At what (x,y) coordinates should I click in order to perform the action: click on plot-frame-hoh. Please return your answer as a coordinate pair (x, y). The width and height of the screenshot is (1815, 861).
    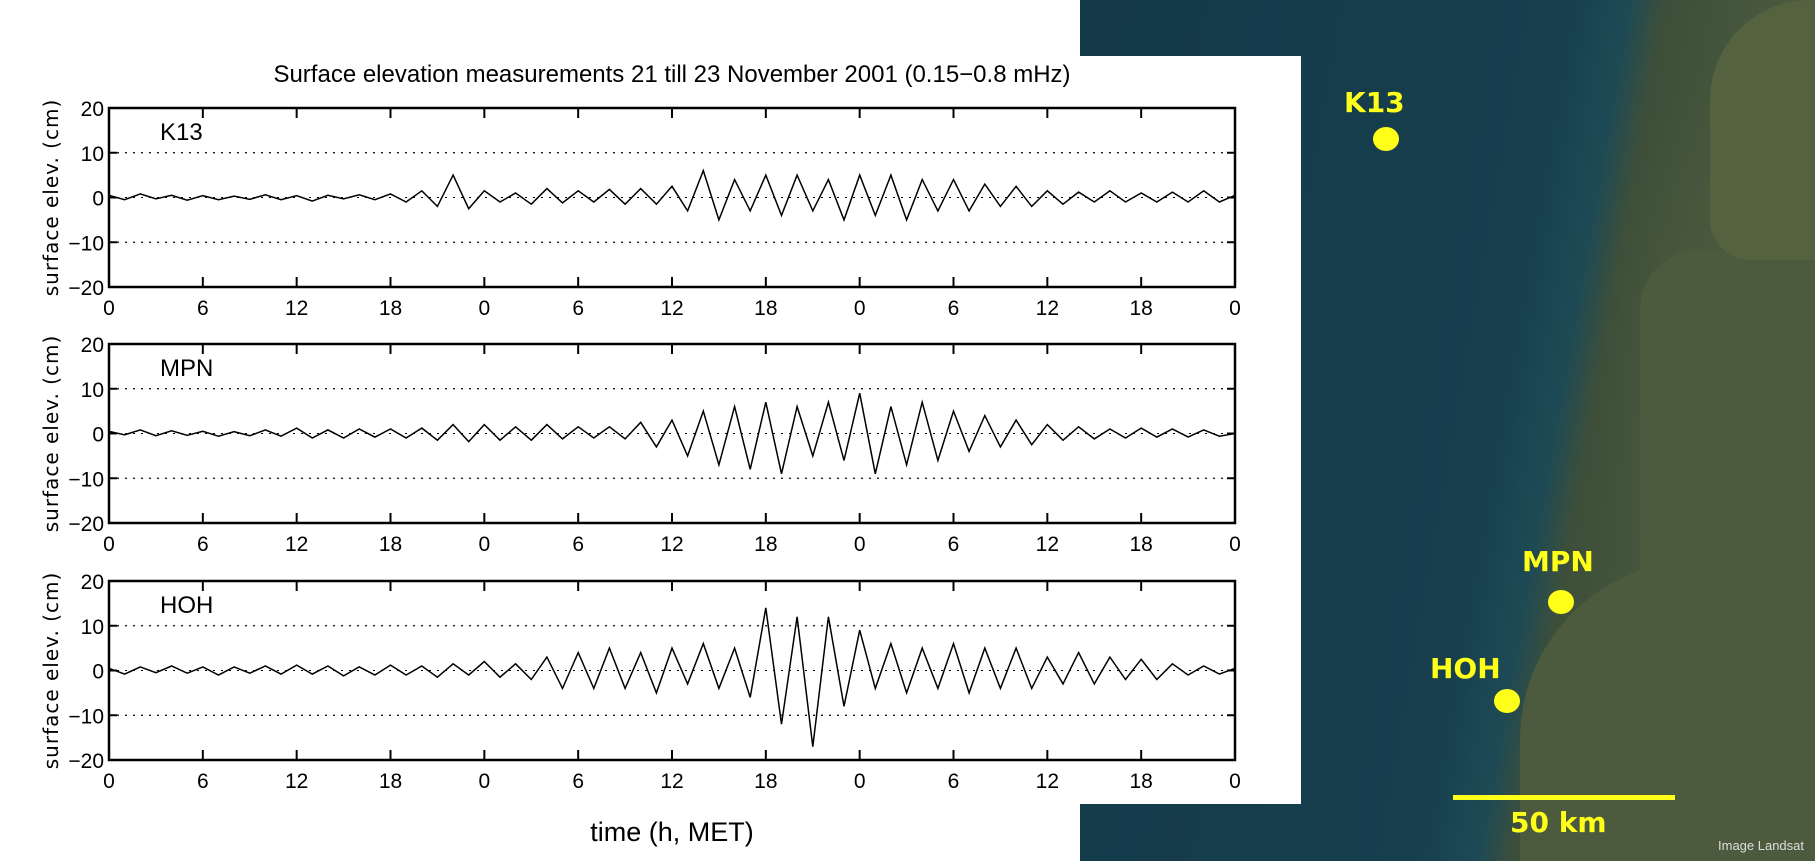
    Looking at the image, I should click on (672, 670).